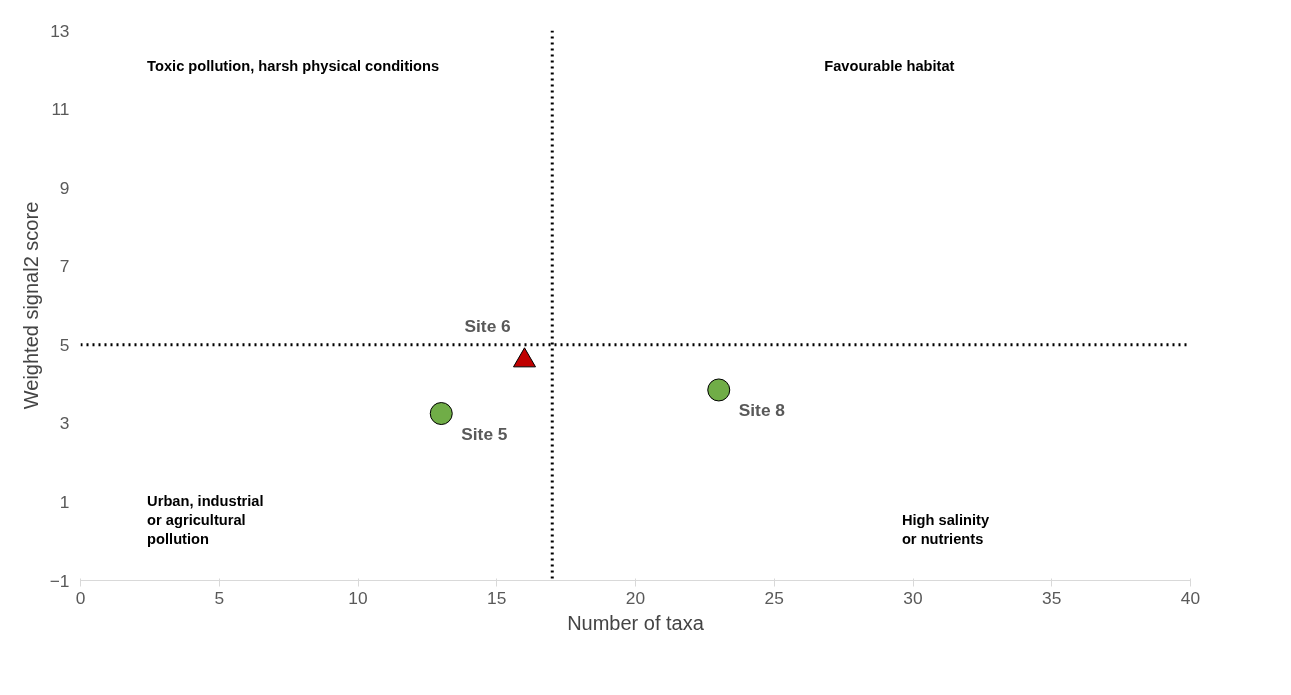 The height and width of the screenshot is (695, 1291). What do you see at coordinates (636, 622) in the screenshot?
I see `x-axis-title: Number of taxa` at bounding box center [636, 622].